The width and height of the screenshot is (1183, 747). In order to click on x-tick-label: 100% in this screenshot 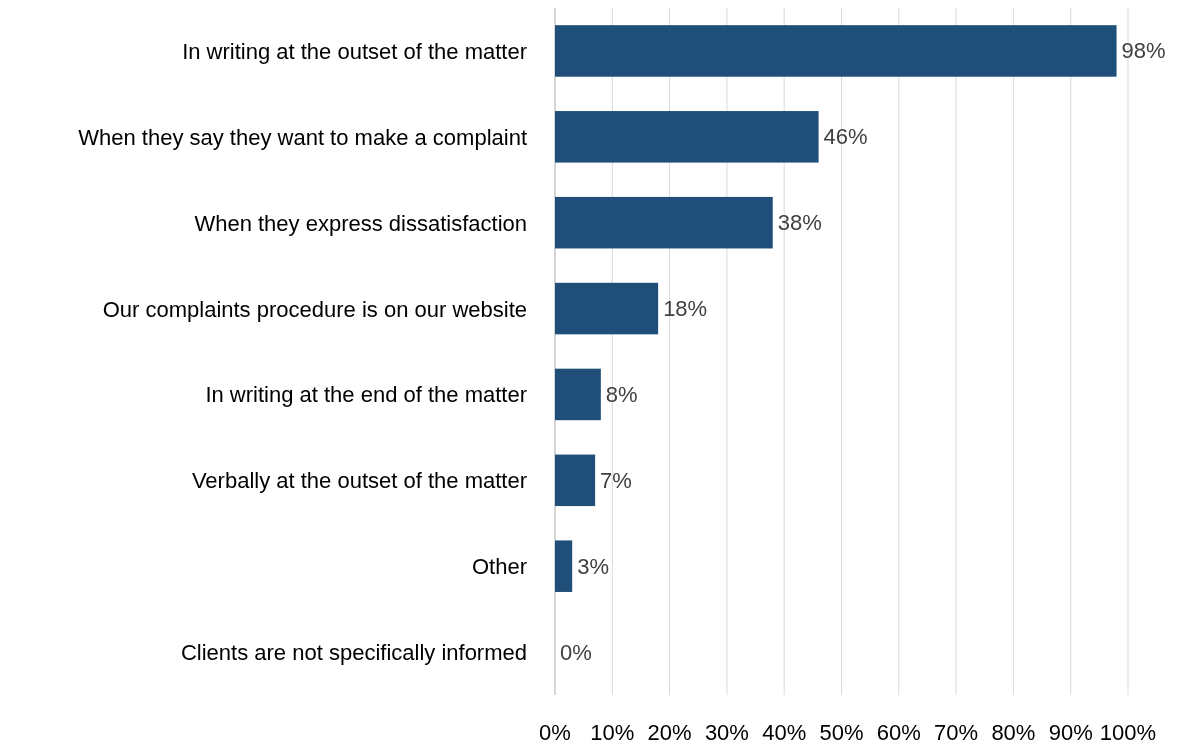, I will do `click(1128, 732)`.